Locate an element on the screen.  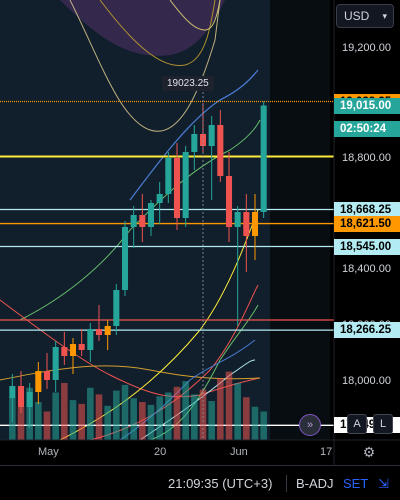
price-tag: 19,015.00 is located at coordinates (367, 105).